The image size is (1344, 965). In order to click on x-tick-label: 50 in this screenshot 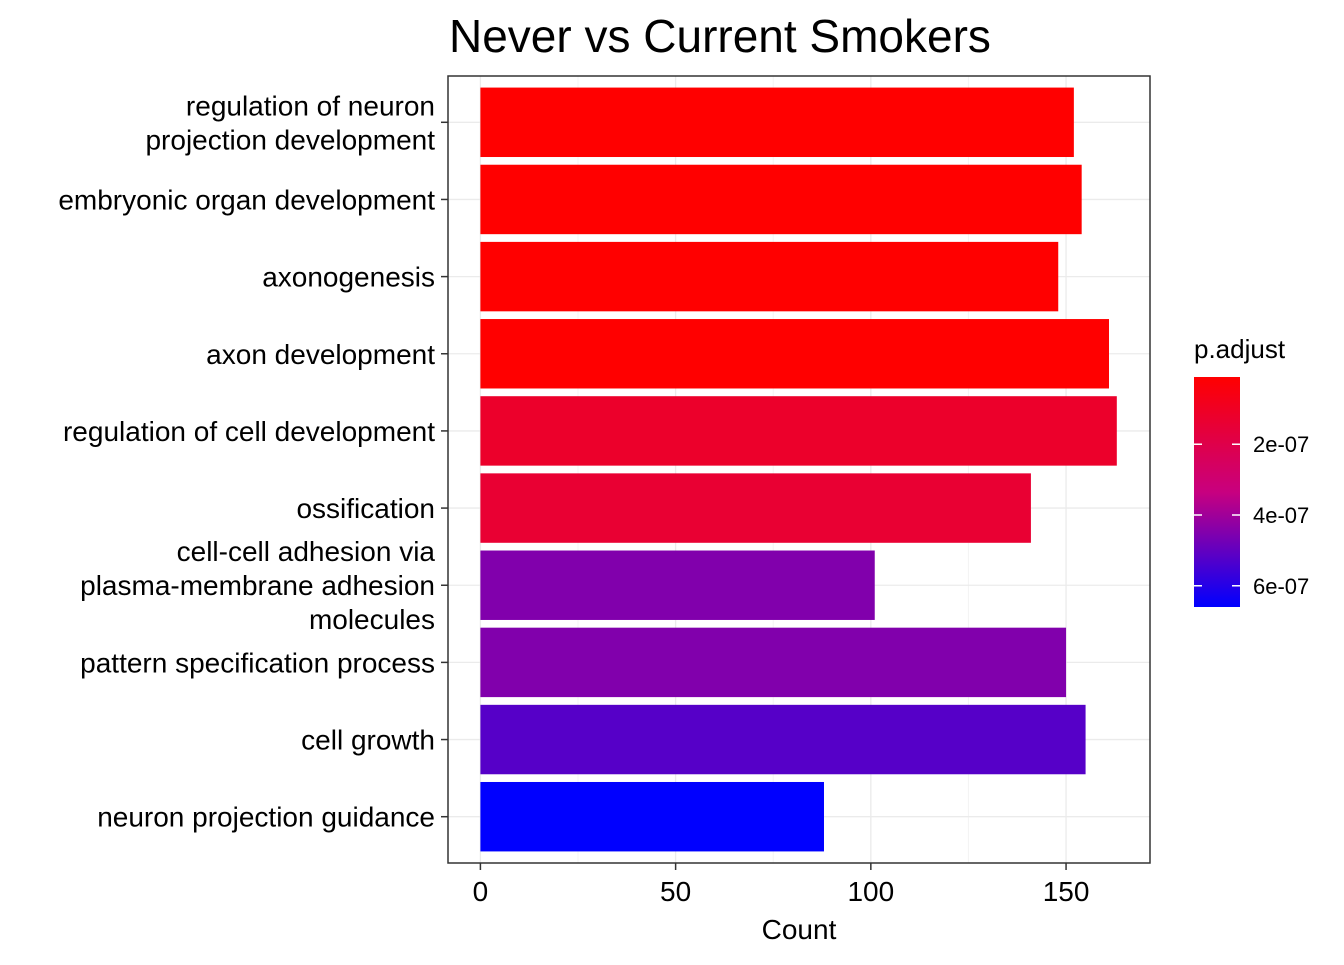, I will do `click(675, 891)`.